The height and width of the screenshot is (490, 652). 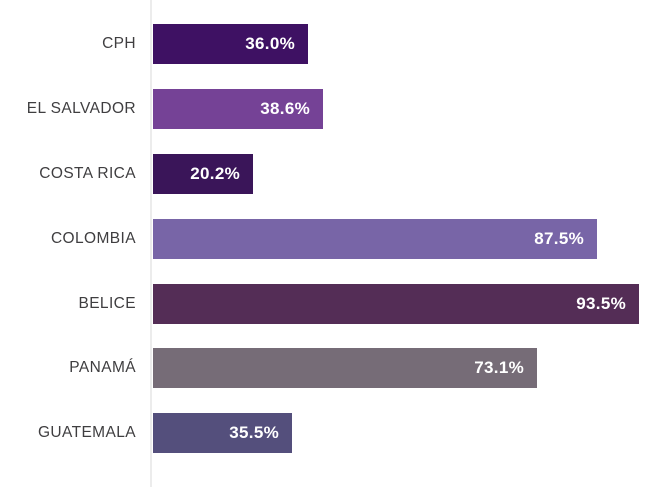 I want to click on bar-track: 35.5%, so click(x=402, y=433).